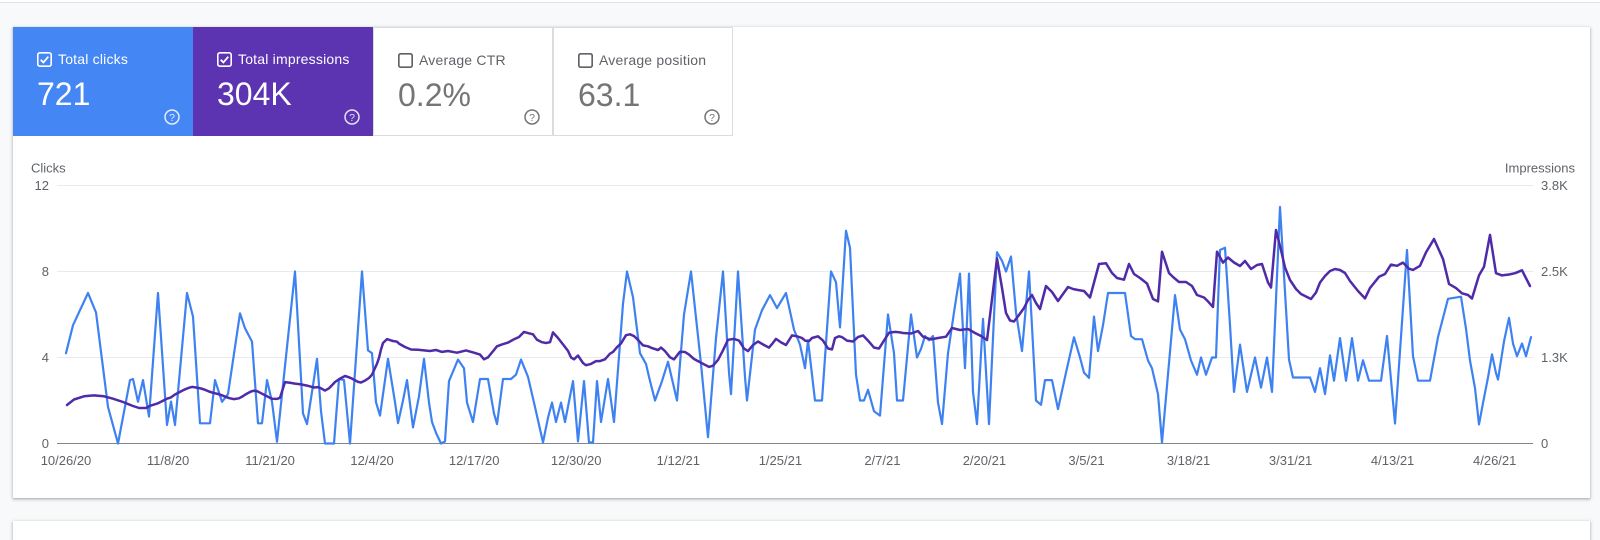 Image resolution: width=1600 pixels, height=540 pixels. Describe the element at coordinates (780, 460) in the screenshot. I see `svg-text: 1/25/21` at that location.